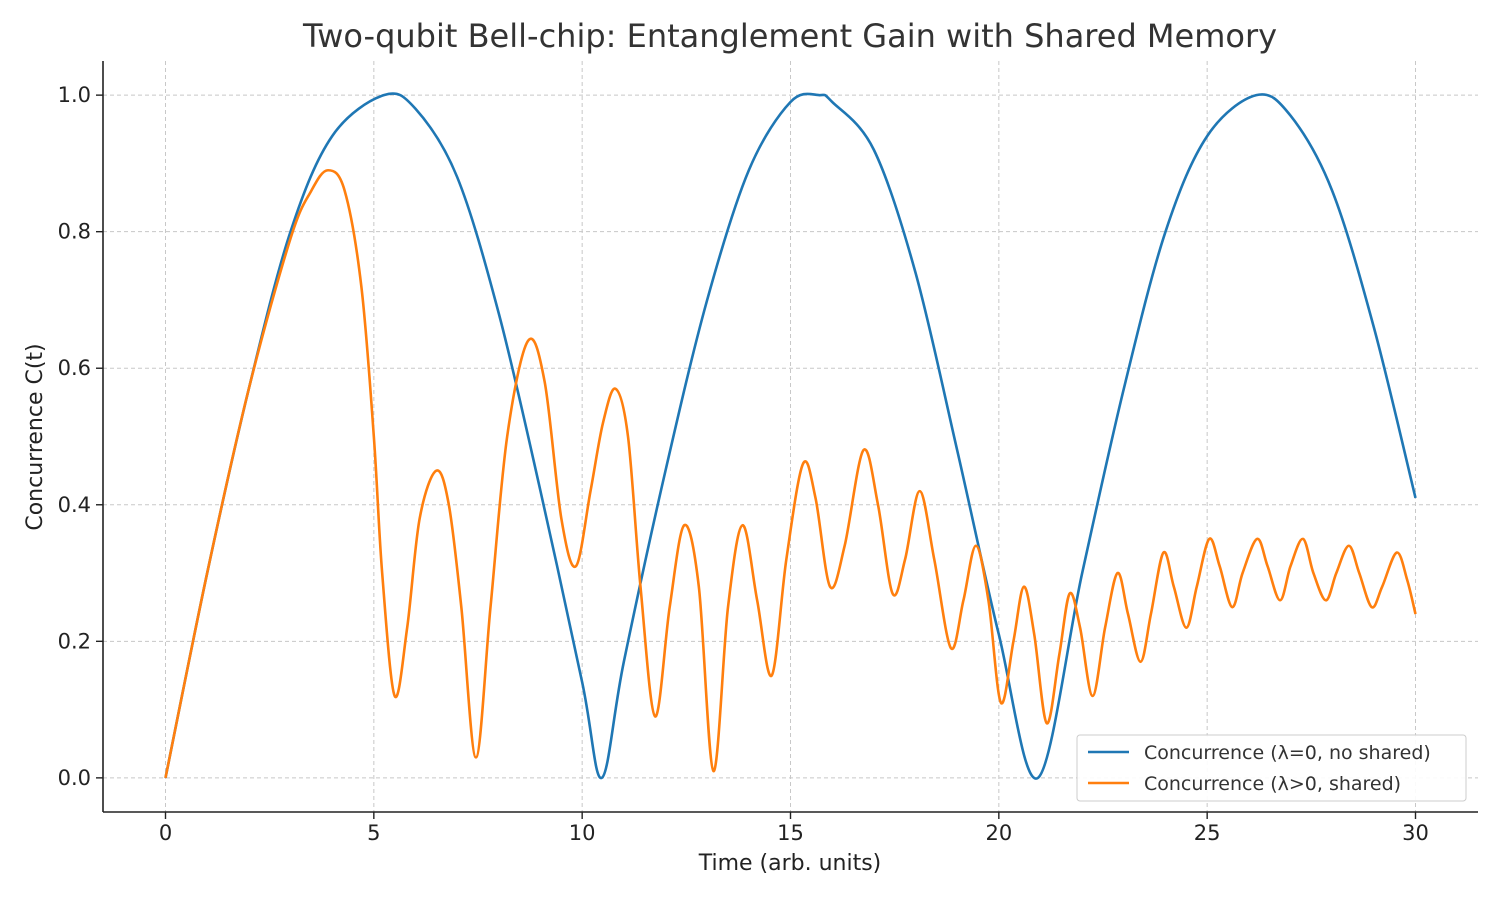 The image size is (1500, 900). What do you see at coordinates (1207, 833) in the screenshot?
I see `x-tick-label: 25` at bounding box center [1207, 833].